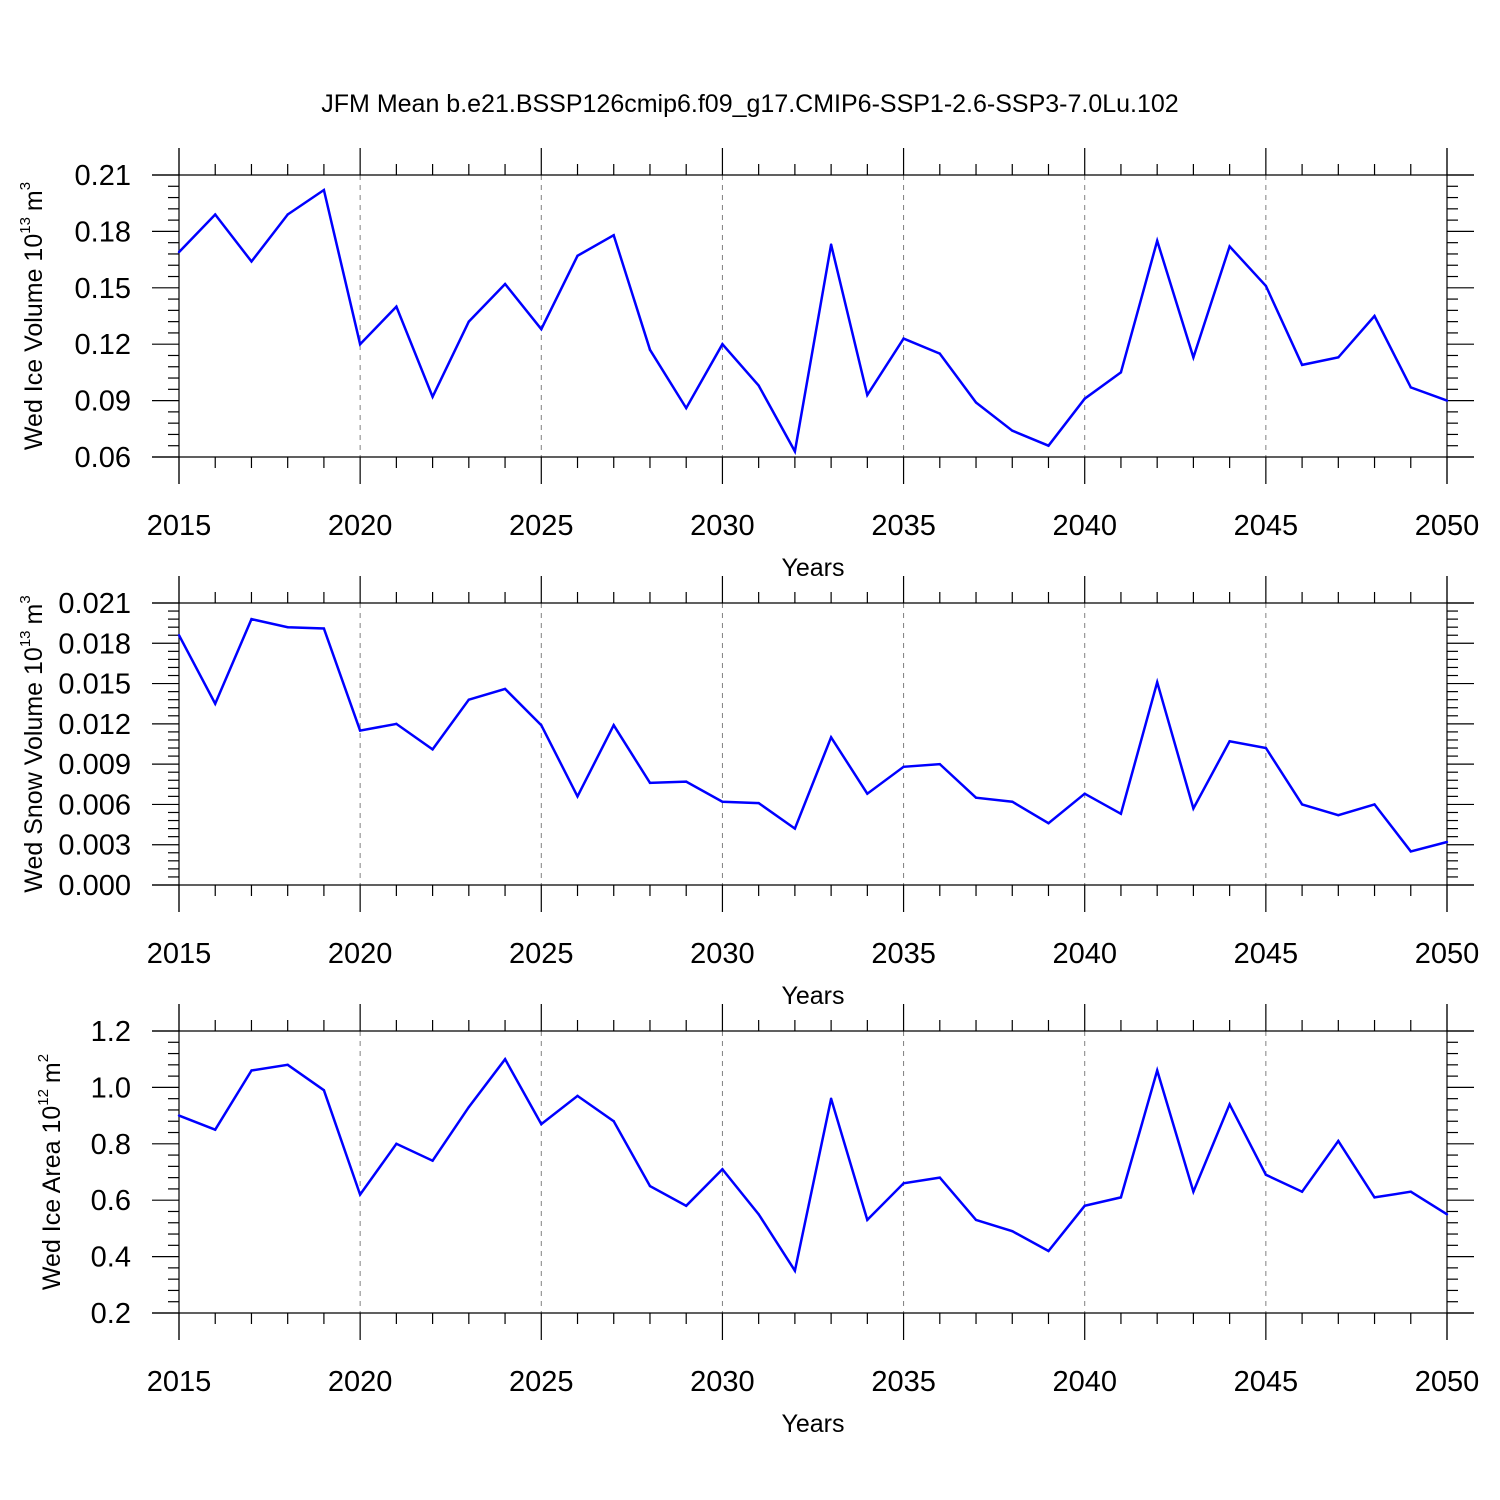  Describe the element at coordinates (103, 402) in the screenshot. I see `y-tick-label-ice-volume-1: 0.09` at that location.